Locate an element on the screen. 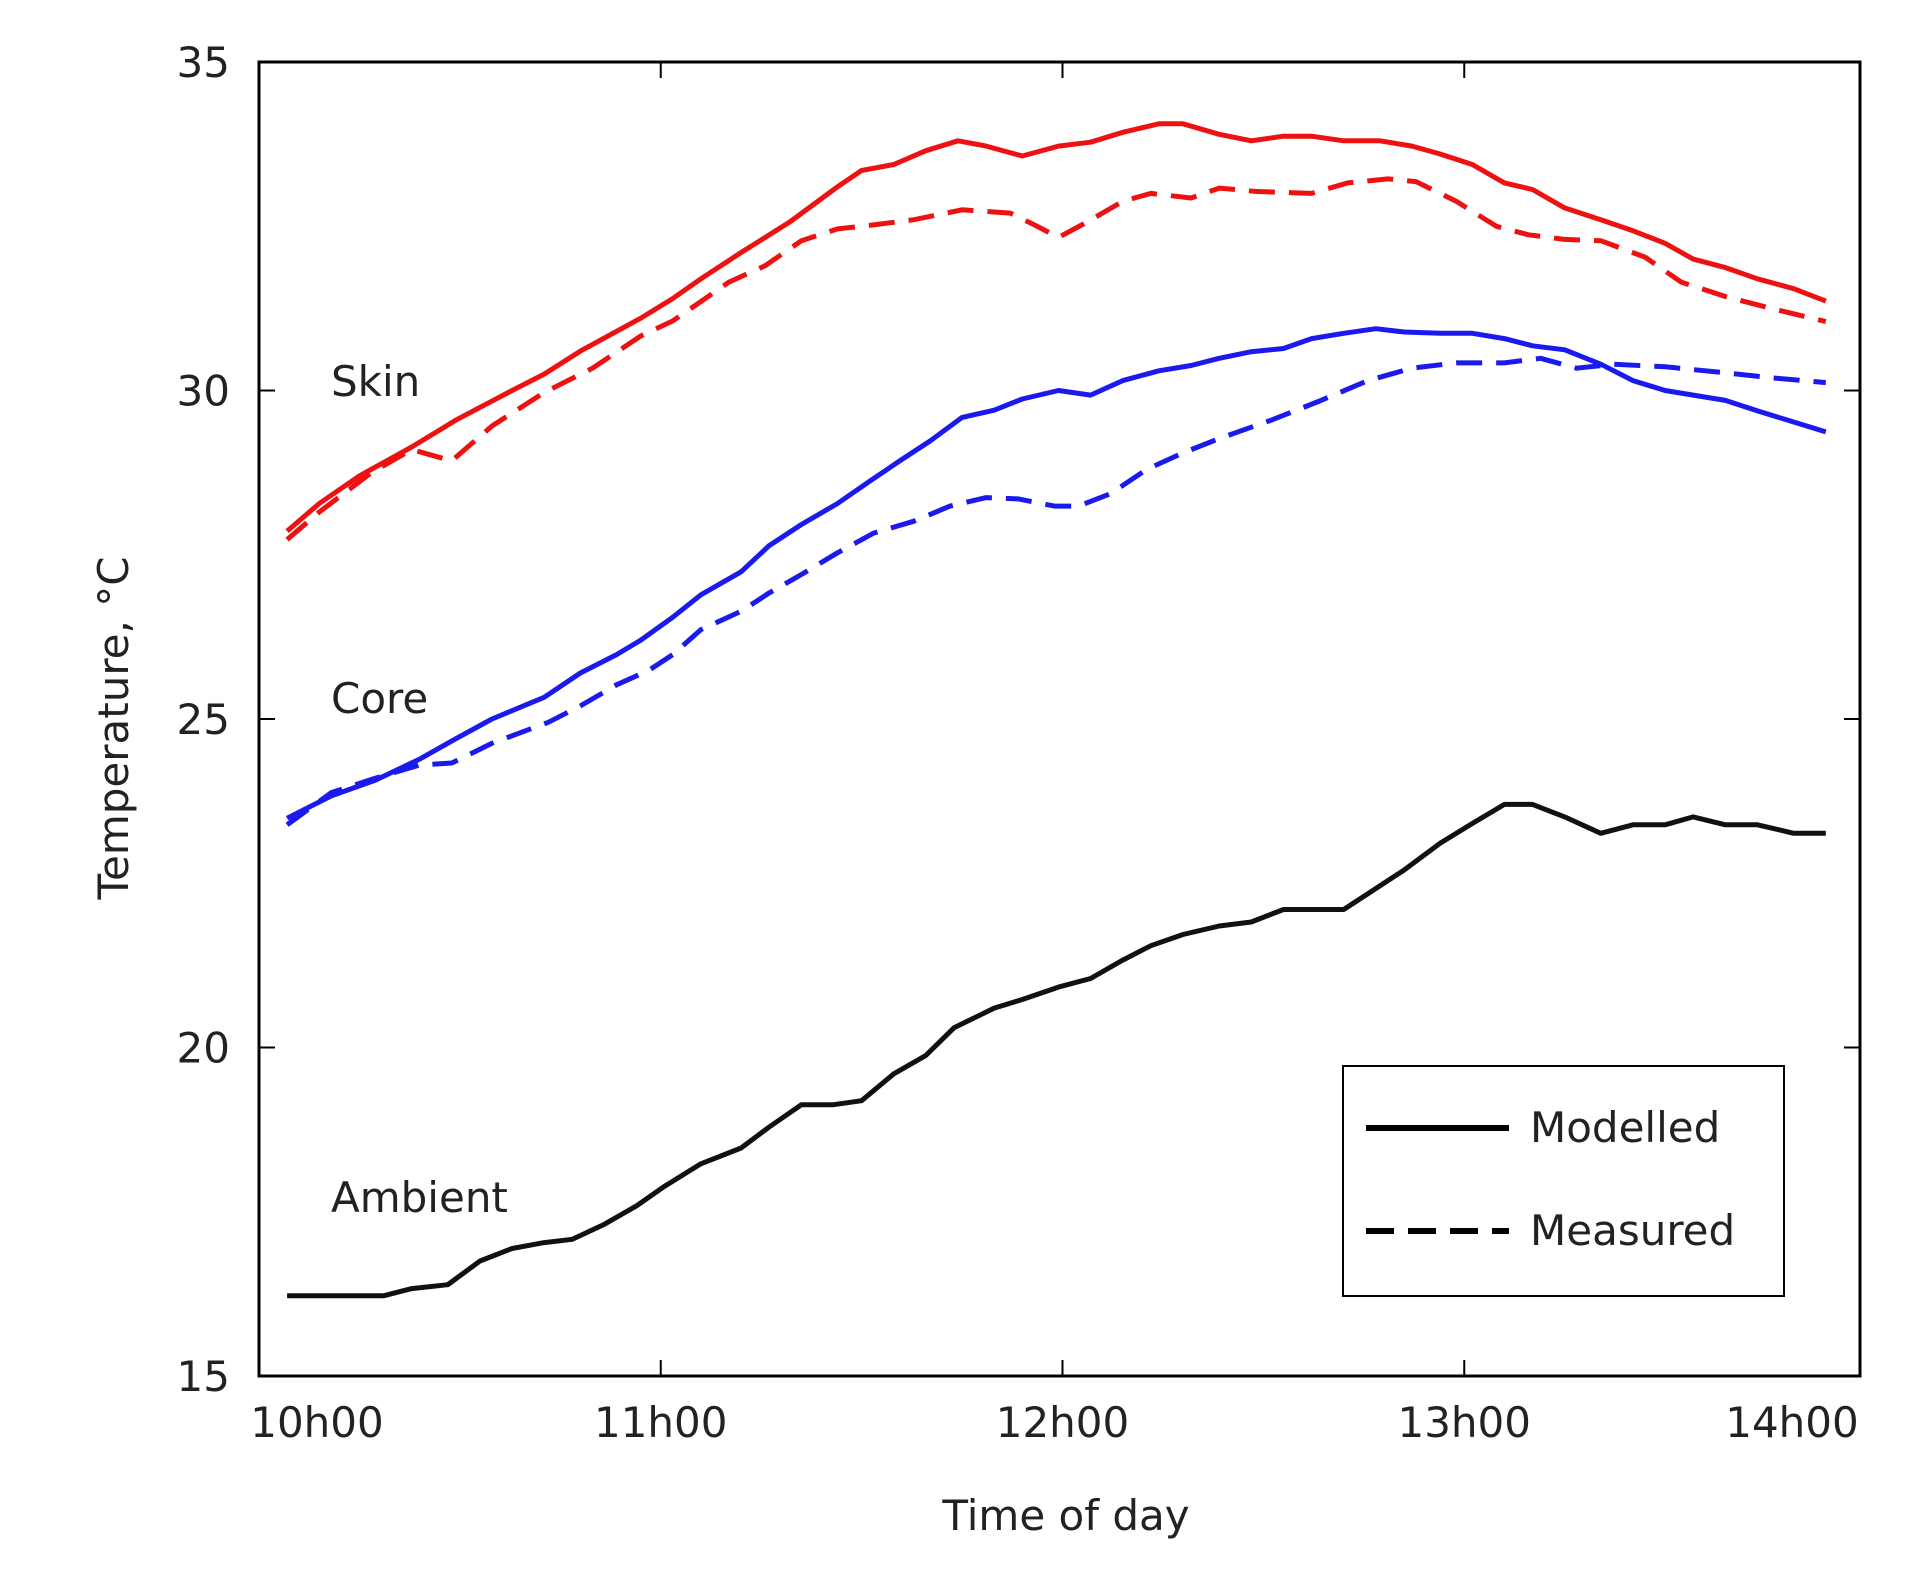 The image size is (1920, 1591). y-tick-label: 20 is located at coordinates (203, 1048).